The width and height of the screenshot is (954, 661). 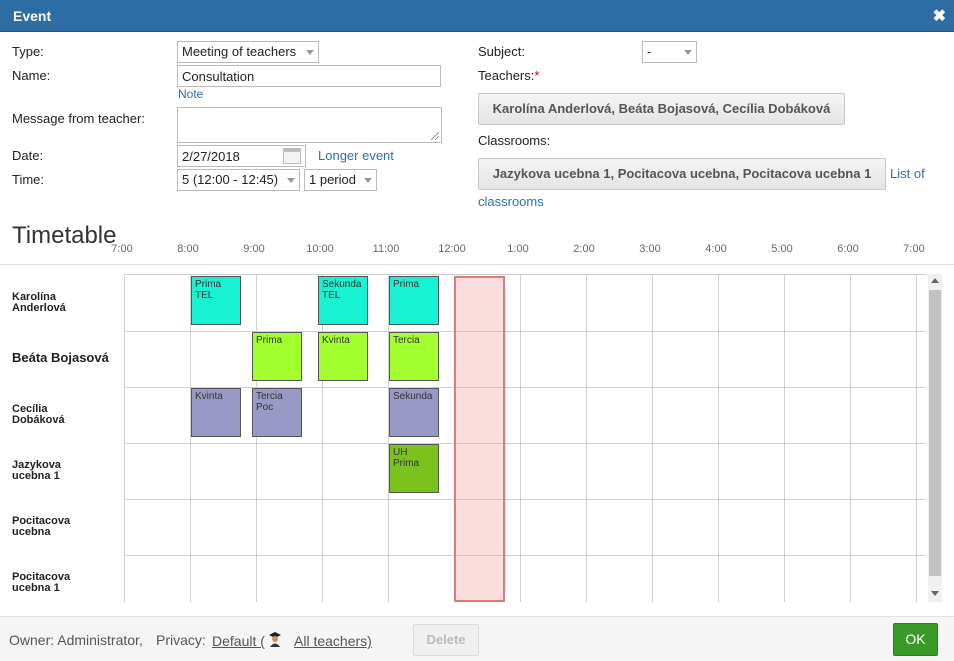 What do you see at coordinates (36, 470) in the screenshot?
I see `timetable-row-label: Jazykova ucebna 1` at bounding box center [36, 470].